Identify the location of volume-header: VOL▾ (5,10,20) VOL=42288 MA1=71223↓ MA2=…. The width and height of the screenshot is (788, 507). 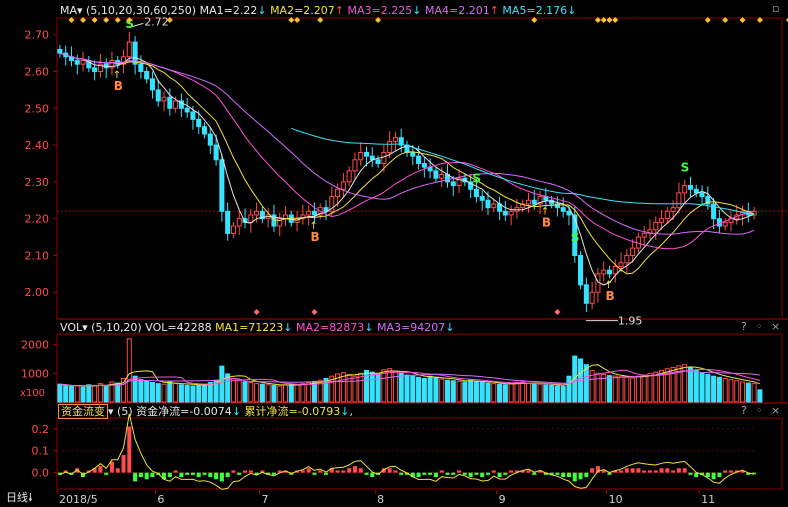
(257, 328).